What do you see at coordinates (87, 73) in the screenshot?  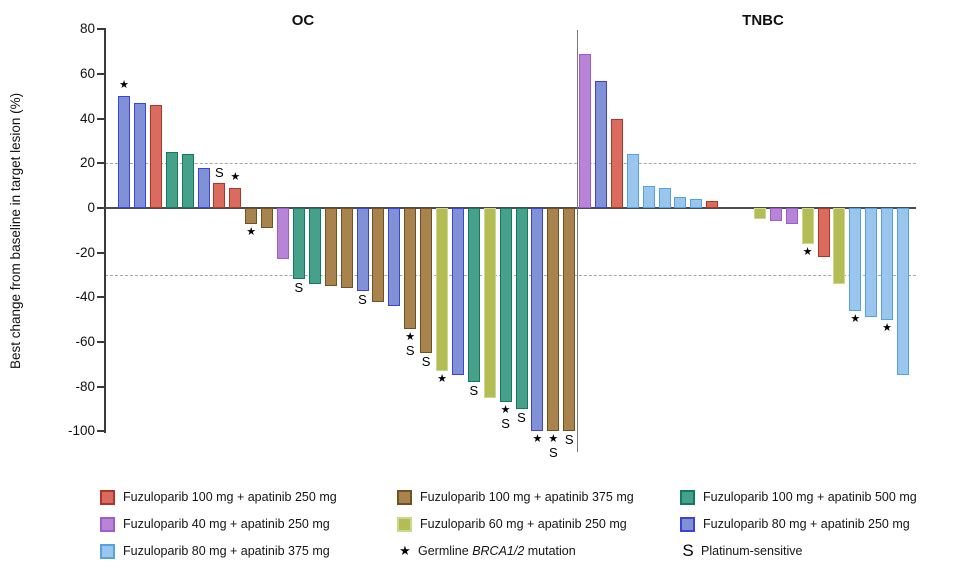 I see `y-tick-label: 60` at bounding box center [87, 73].